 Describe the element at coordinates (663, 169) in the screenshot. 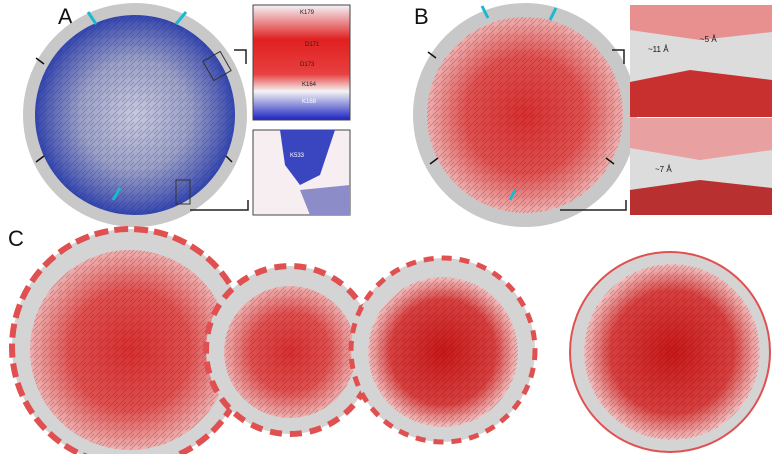

I see `distance-label: ~7 Å` at that location.